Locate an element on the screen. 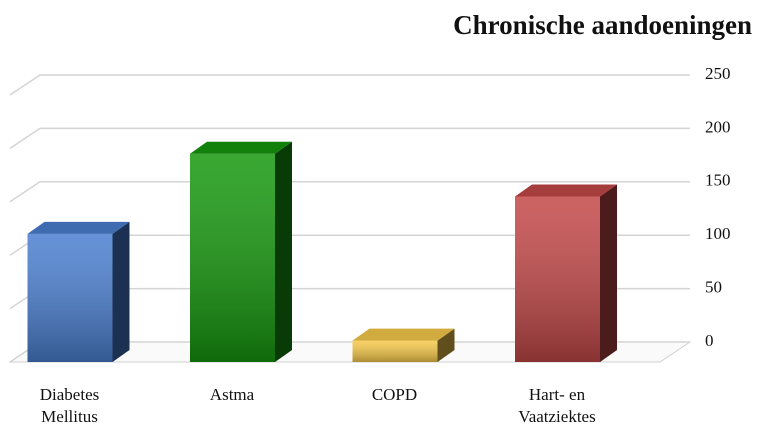  y-tick-label: 200 is located at coordinates (718, 126).